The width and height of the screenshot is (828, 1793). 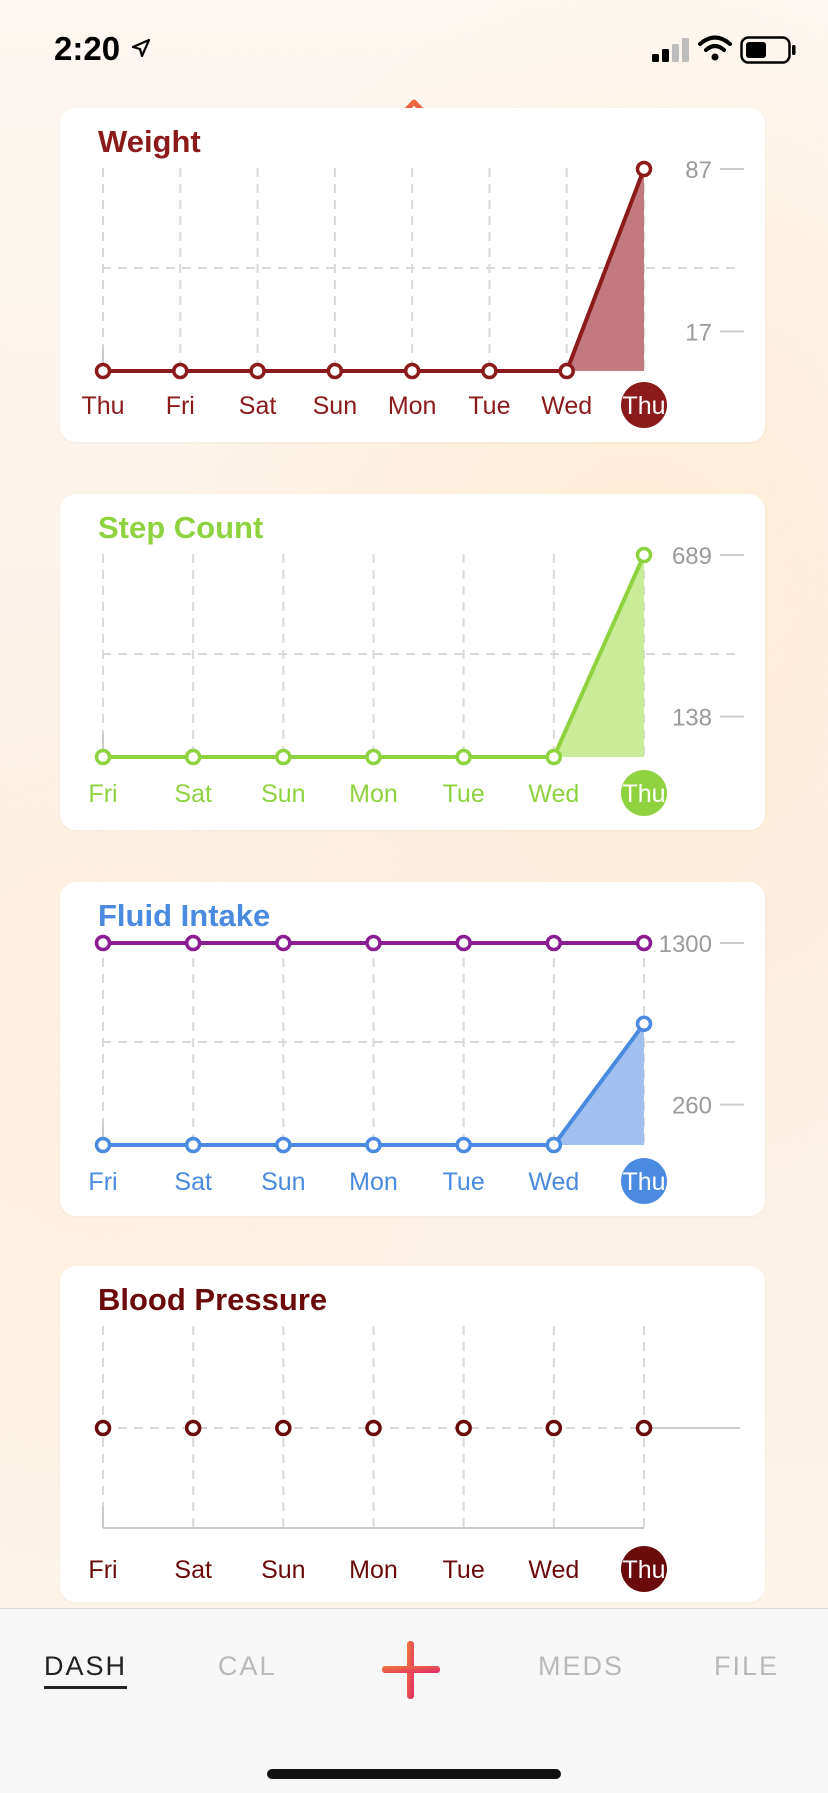 What do you see at coordinates (698, 170) in the screenshot?
I see `y-tick-label: 87` at bounding box center [698, 170].